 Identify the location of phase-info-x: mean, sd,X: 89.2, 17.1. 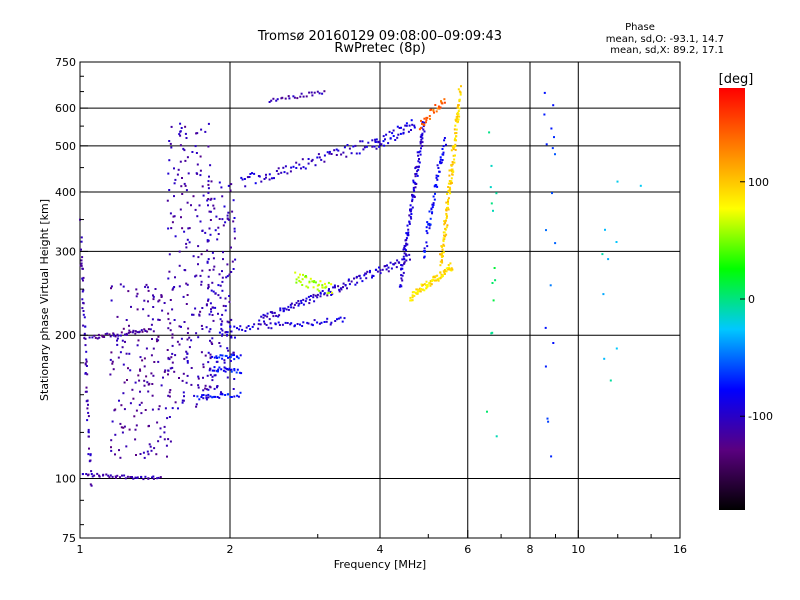
(667, 50).